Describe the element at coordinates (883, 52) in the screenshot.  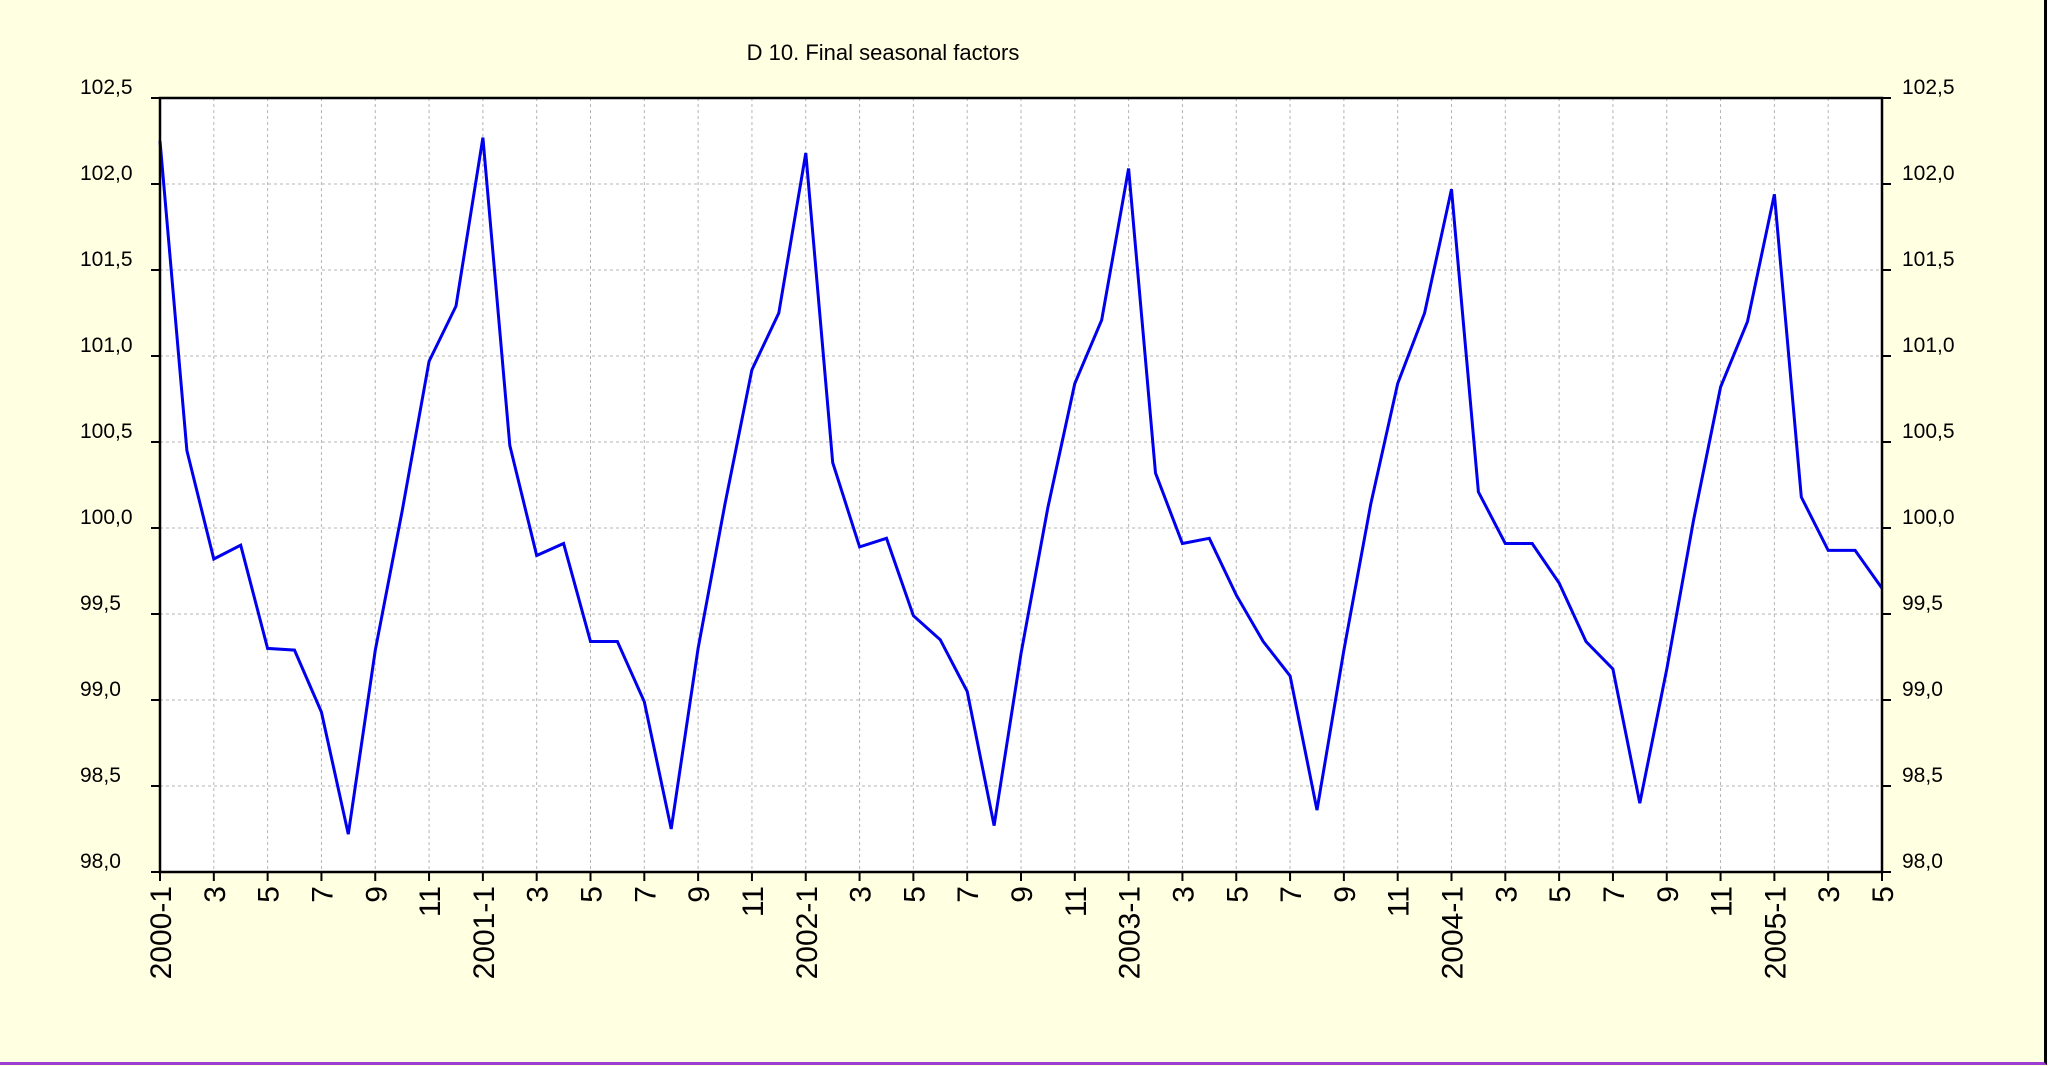
I see `chart-title: D 10. Final seasonal factors` at that location.